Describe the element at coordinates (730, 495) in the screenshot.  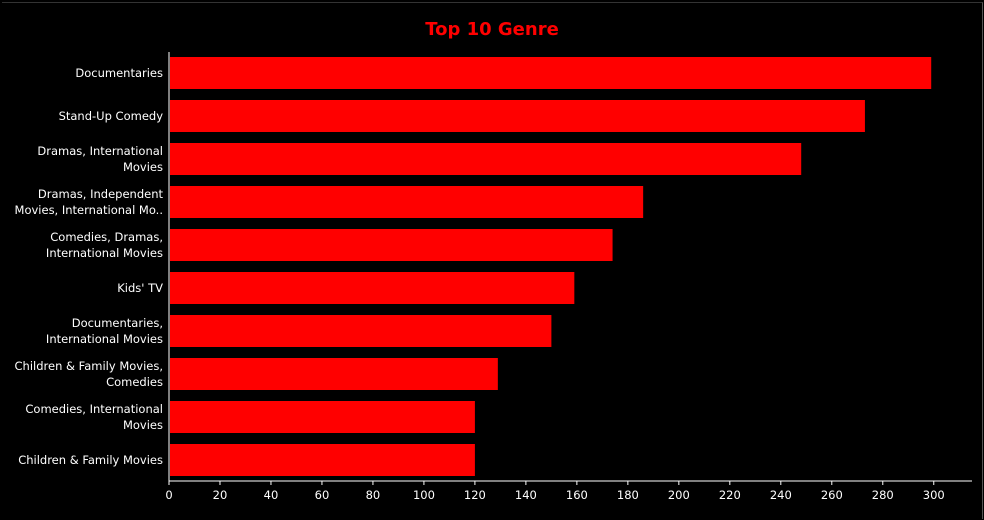
I see `x-tick-label: 220` at that location.